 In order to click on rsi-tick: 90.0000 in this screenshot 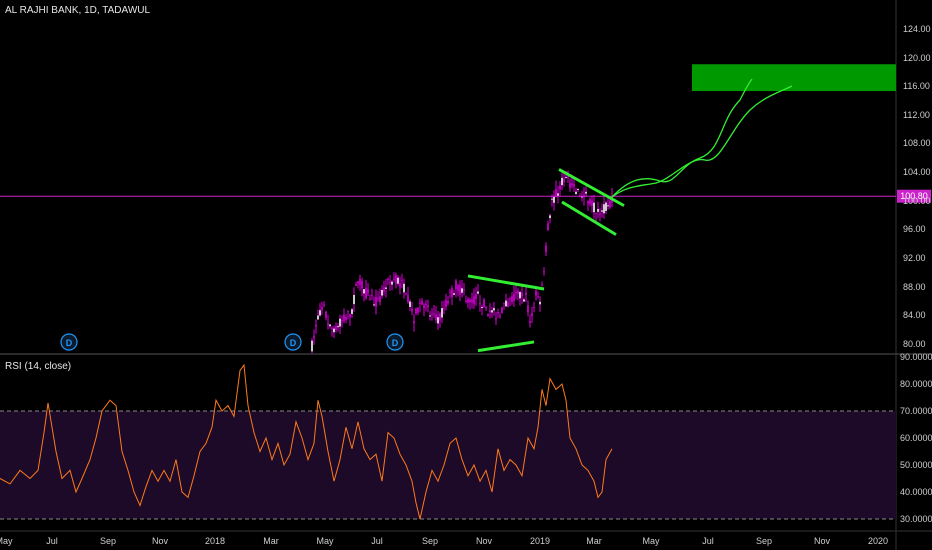, I will do `click(916, 357)`.